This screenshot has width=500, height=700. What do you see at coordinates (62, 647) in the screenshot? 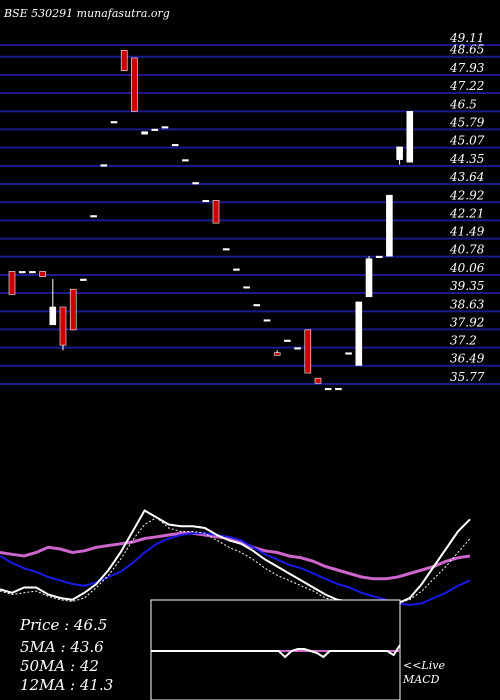
I see `ma5-readout: 5MA : 43.6` at bounding box center [62, 647].